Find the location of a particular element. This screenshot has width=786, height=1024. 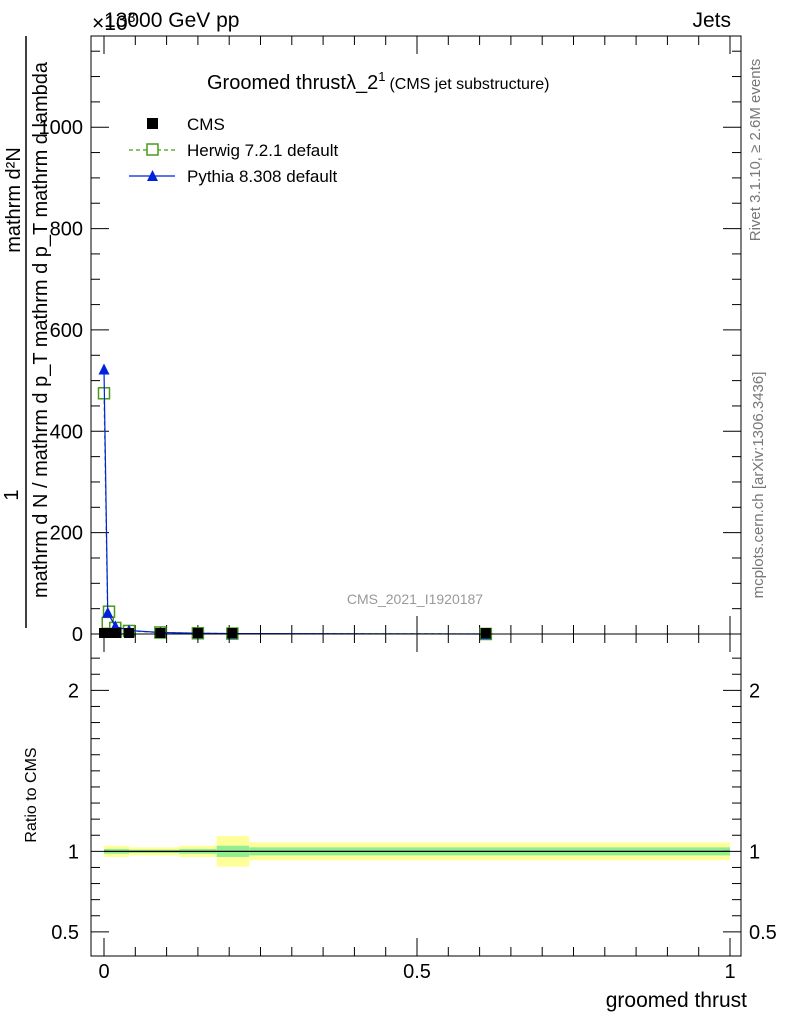

x-tick-label: 0.5 is located at coordinates (417, 972).